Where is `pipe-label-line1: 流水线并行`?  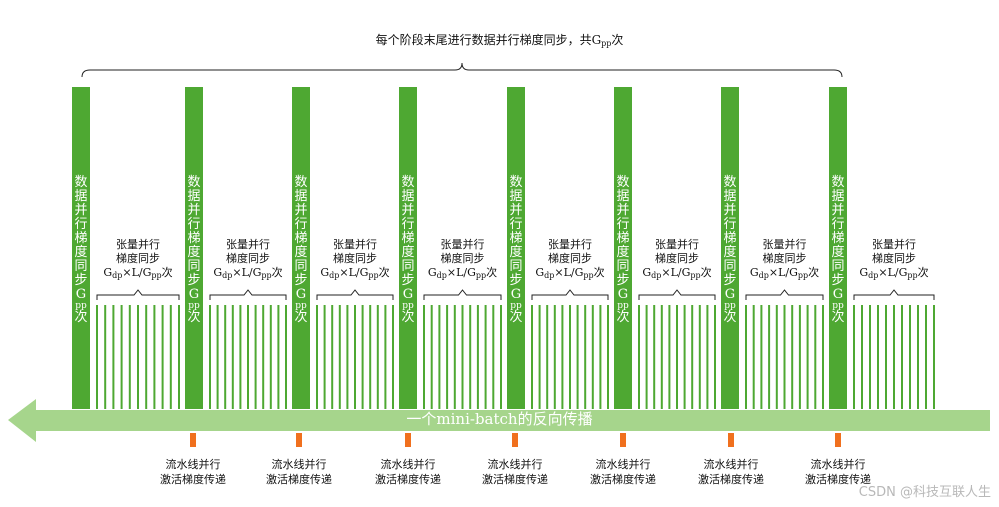 pipe-label-line1: 流水线并行 is located at coordinates (299, 464).